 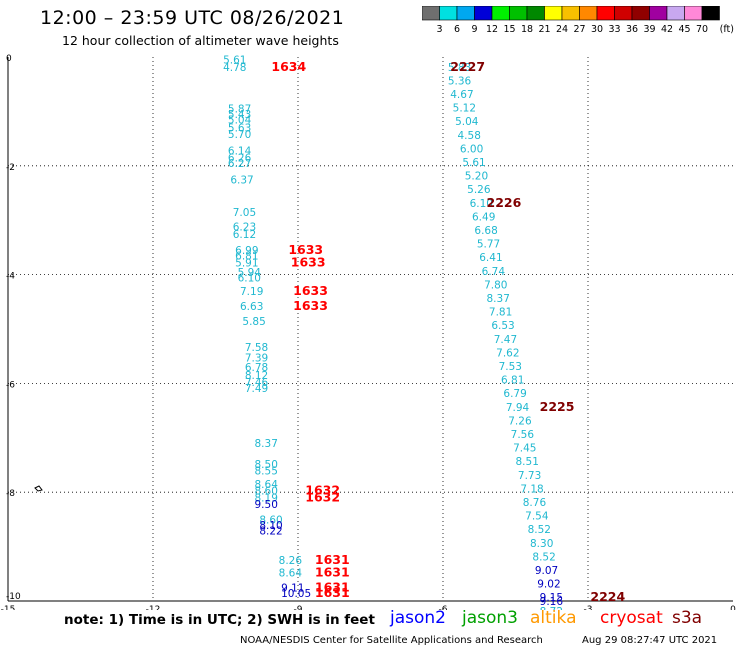 I want to click on colorbar-unit: (ft), so click(x=727, y=29).